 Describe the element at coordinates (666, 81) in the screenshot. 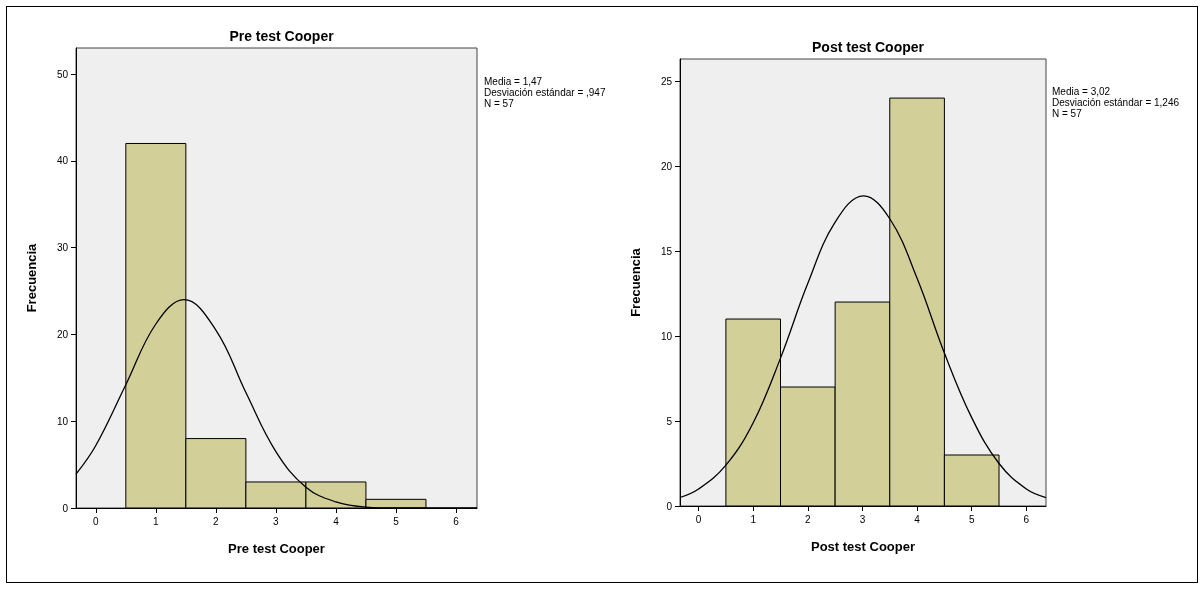

I see `y-tick-label: 25` at that location.